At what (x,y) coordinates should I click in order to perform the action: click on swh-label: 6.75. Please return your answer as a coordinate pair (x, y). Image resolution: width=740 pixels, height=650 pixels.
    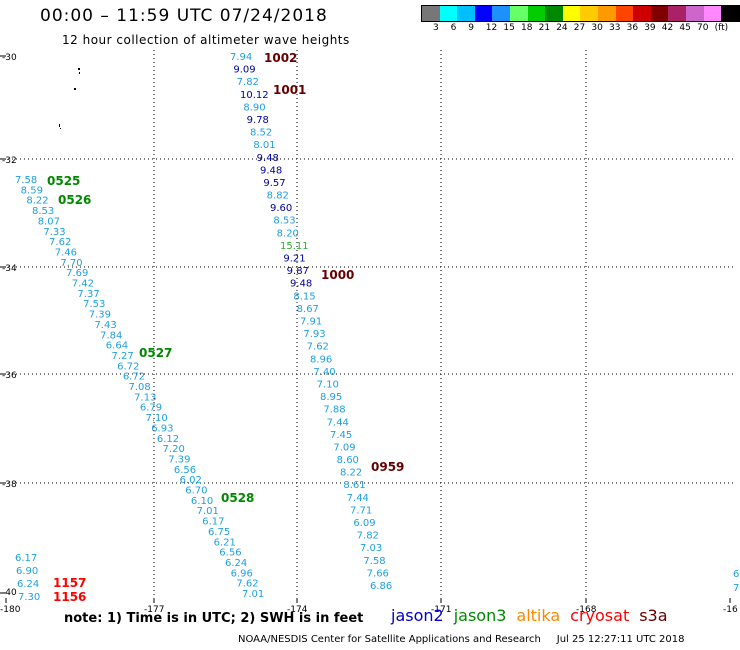
    Looking at the image, I should click on (219, 532).